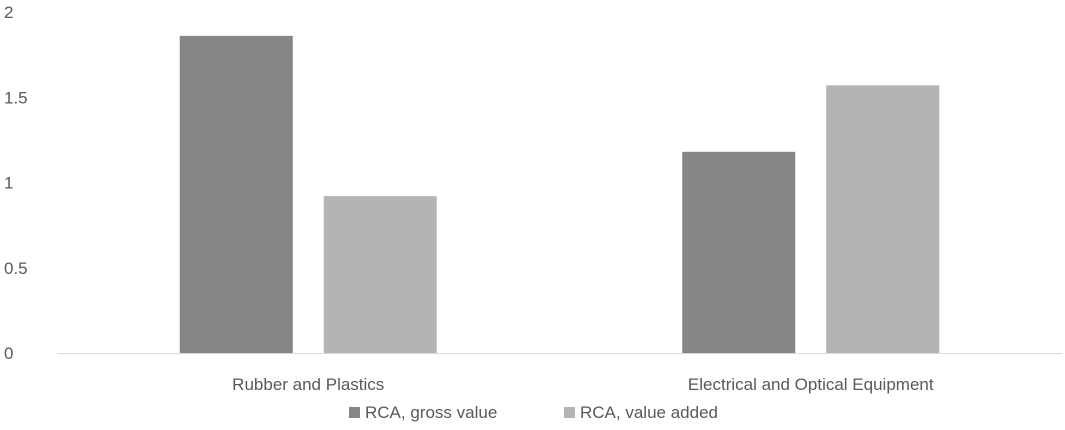 The width and height of the screenshot is (1065, 430). Describe the element at coordinates (8, 353) in the screenshot. I see `y-tick-label: 0` at that location.